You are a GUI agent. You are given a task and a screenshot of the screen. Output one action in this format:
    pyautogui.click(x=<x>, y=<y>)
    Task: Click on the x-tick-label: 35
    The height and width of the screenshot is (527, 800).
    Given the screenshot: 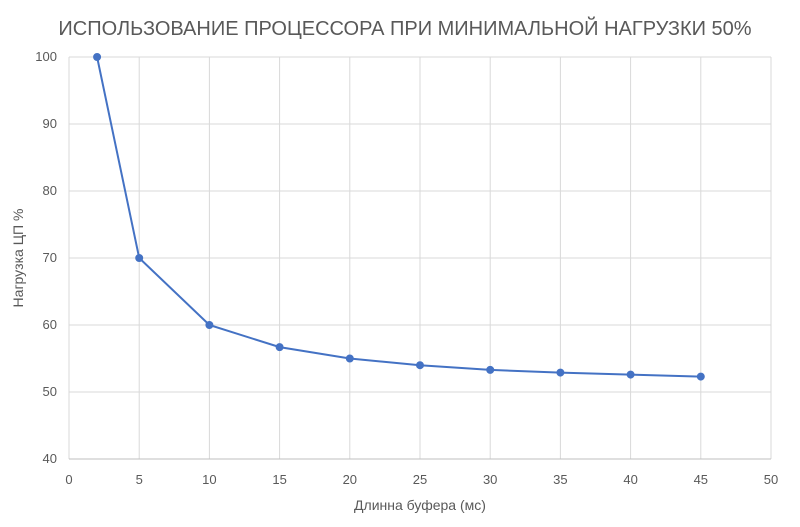 What is the action you would take?
    pyautogui.click(x=560, y=479)
    